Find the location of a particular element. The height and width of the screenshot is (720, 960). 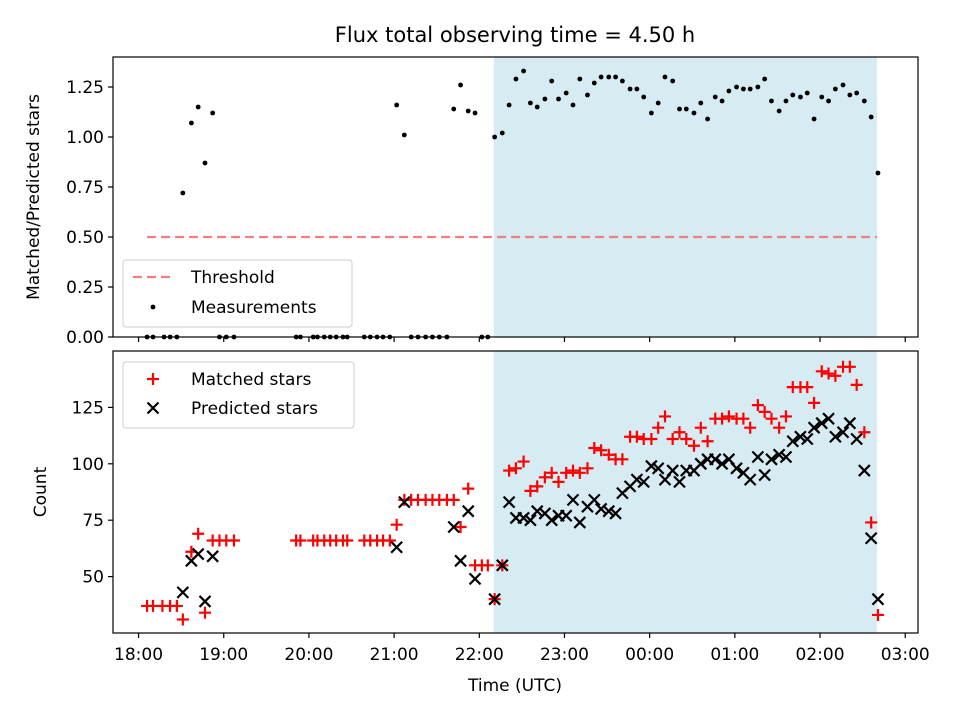

x-axis-label: Time (UTC) is located at coordinates (514, 686).